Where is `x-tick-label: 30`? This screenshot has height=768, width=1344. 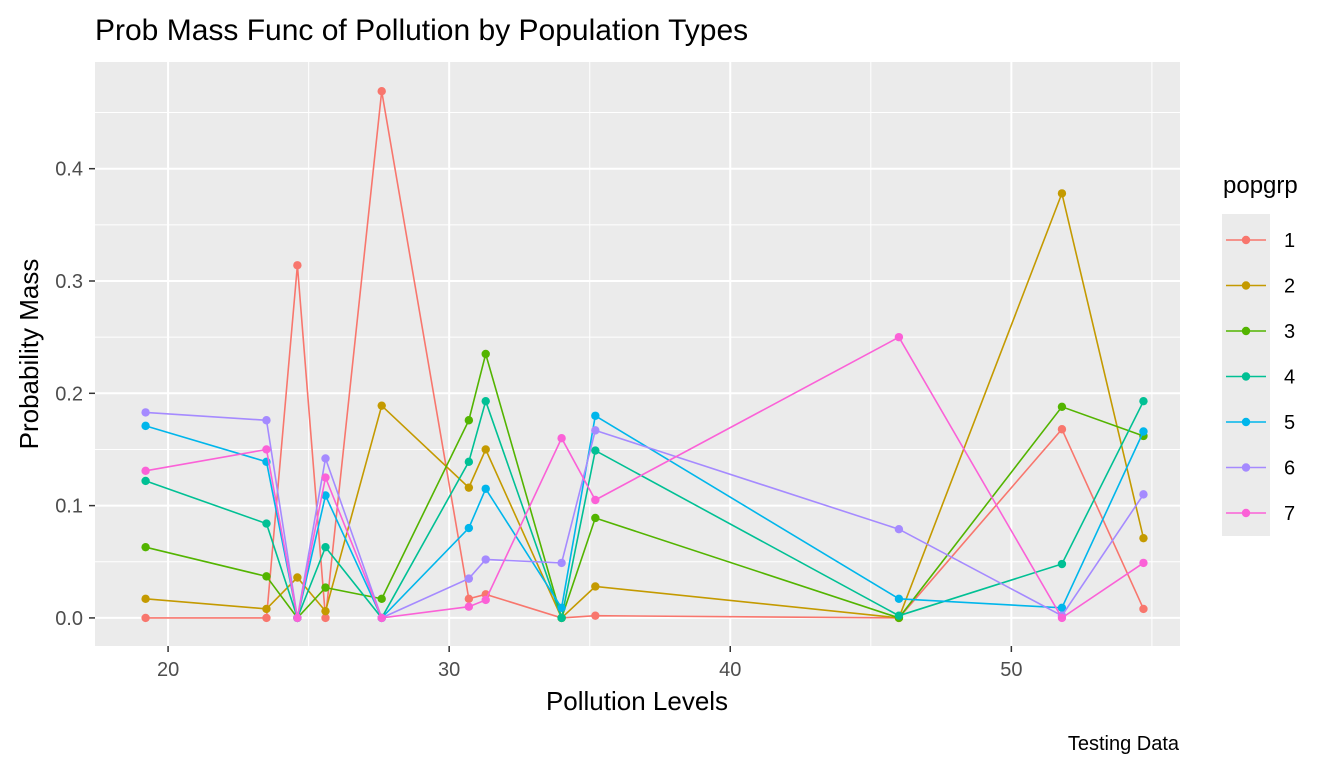
x-tick-label: 30 is located at coordinates (449, 670).